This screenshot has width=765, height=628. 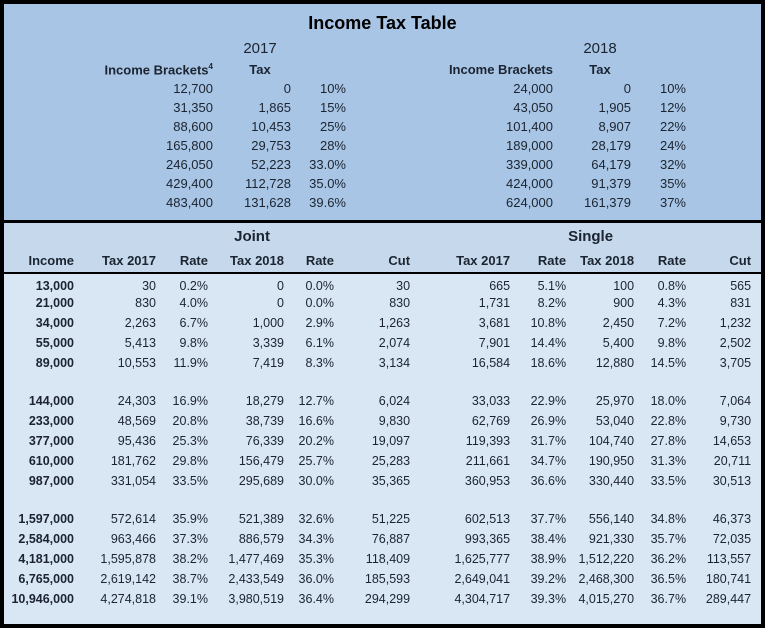 I want to click on year-label-2018: 2018, so click(x=600, y=48).